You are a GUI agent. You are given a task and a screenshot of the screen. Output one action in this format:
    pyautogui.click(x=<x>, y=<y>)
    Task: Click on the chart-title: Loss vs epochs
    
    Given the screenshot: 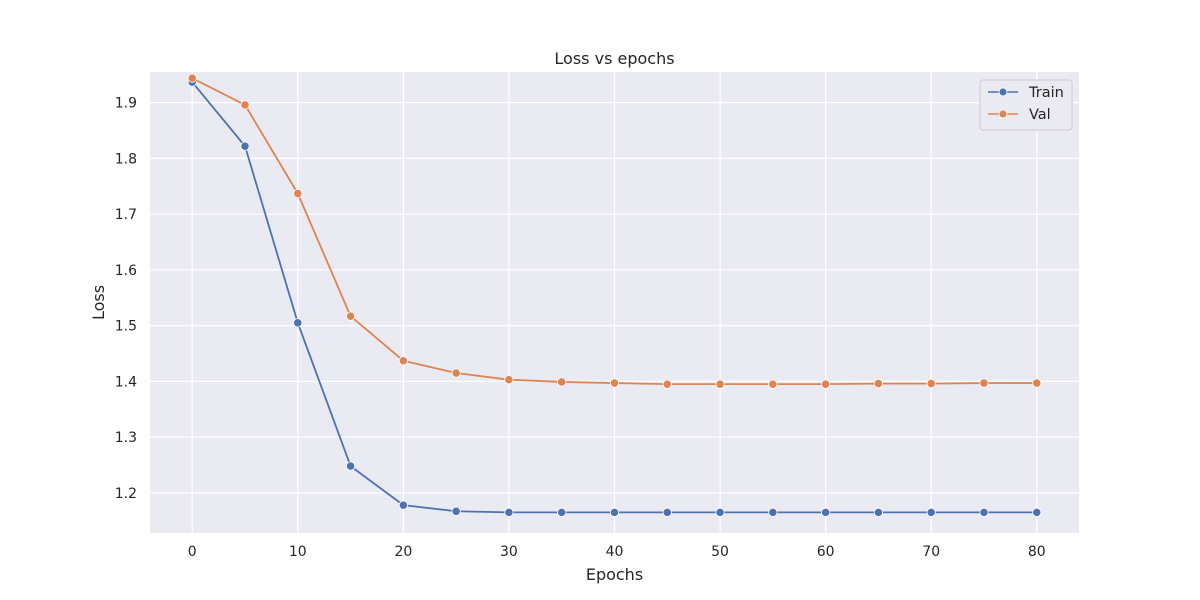 What is the action you would take?
    pyautogui.click(x=614, y=58)
    